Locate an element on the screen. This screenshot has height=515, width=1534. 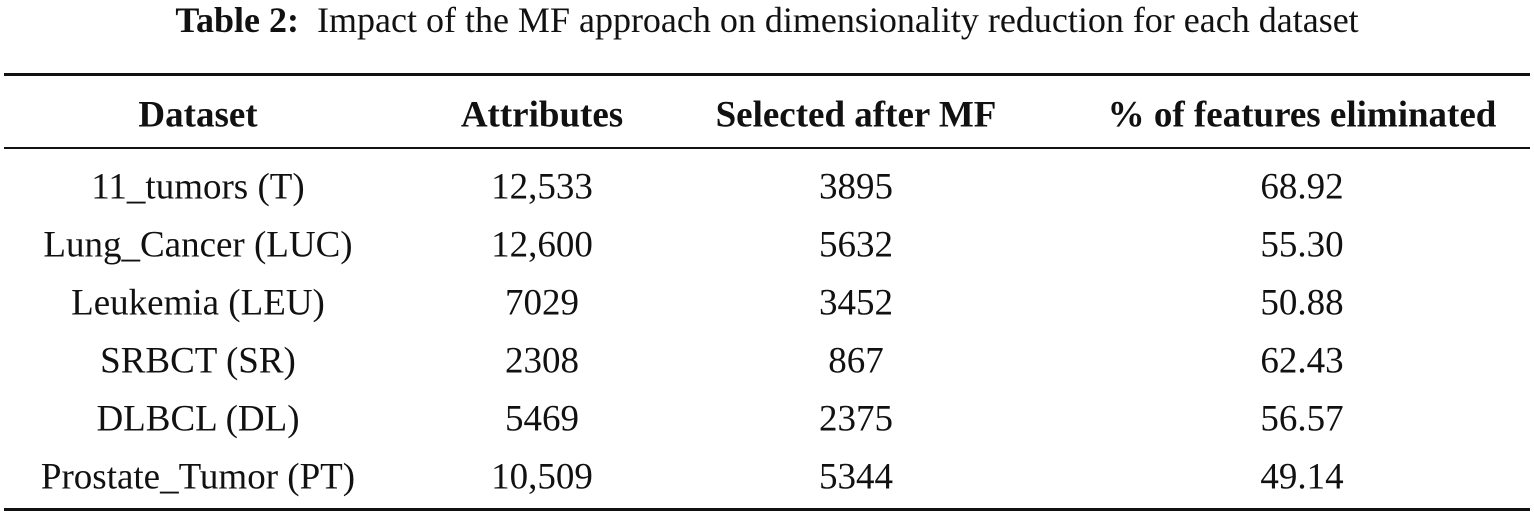
table-cell: 7029 is located at coordinates (542, 303).